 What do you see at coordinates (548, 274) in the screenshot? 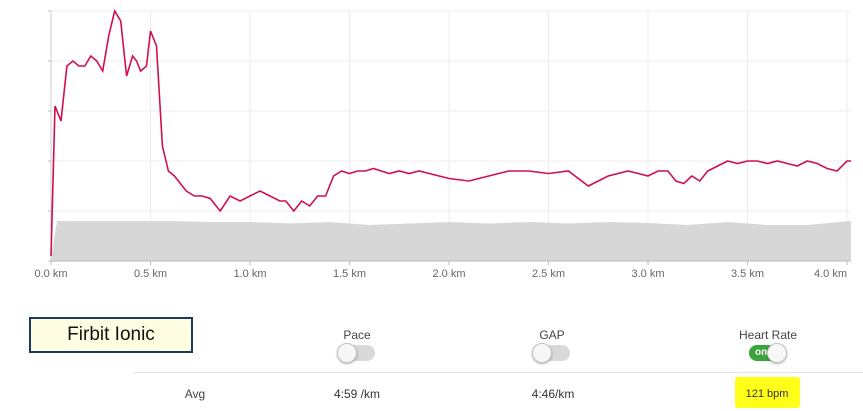
I see `x-tick-label: 2.5 km` at bounding box center [548, 274].